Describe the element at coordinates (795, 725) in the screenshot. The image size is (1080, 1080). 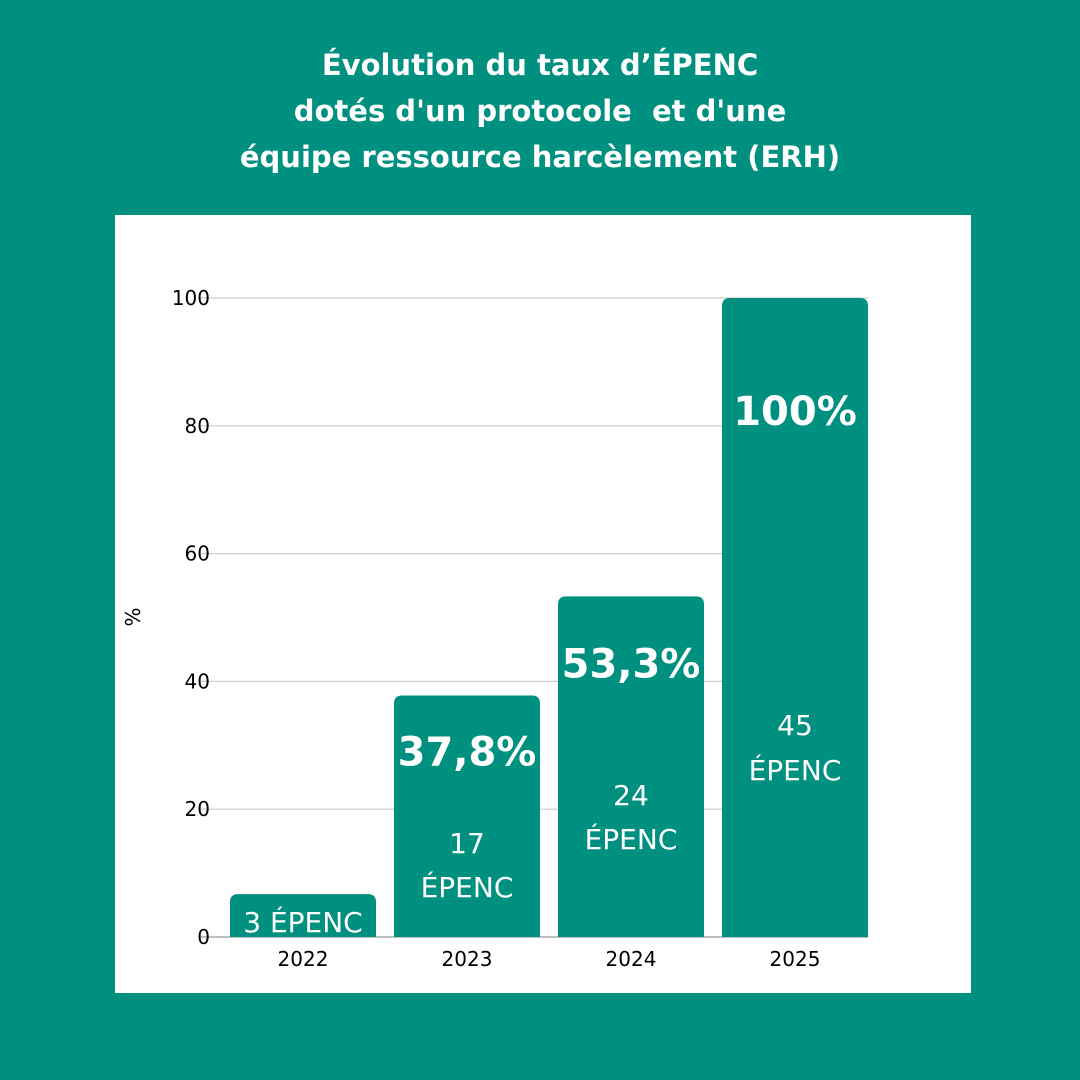
I see `count-label: 45` at that location.